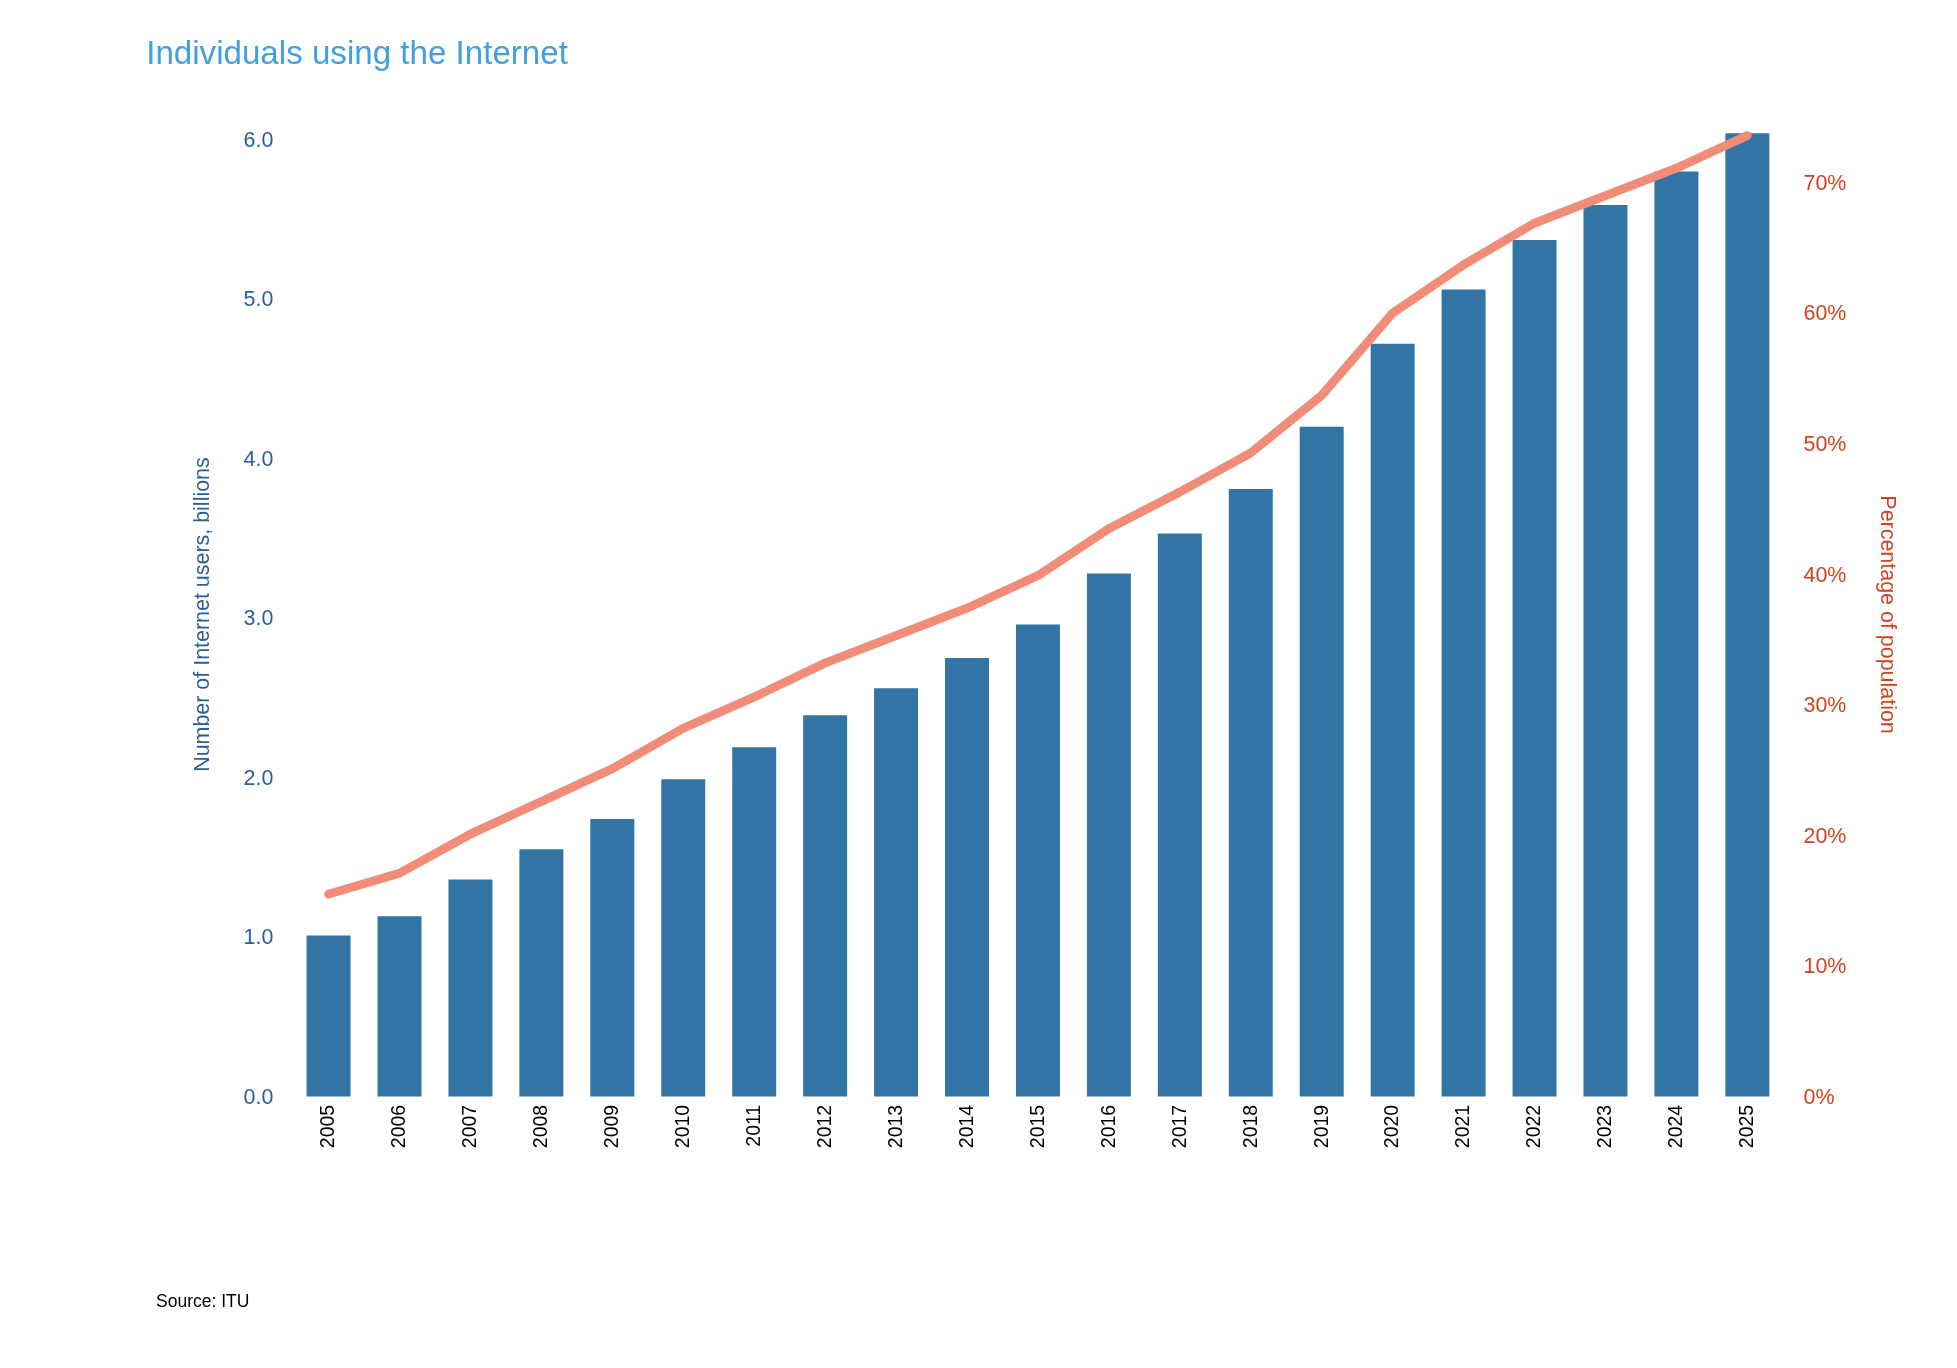 The height and width of the screenshot is (1368, 1957). Describe the element at coordinates (1178, 1126) in the screenshot. I see `x-tick-label: 2017` at that location.